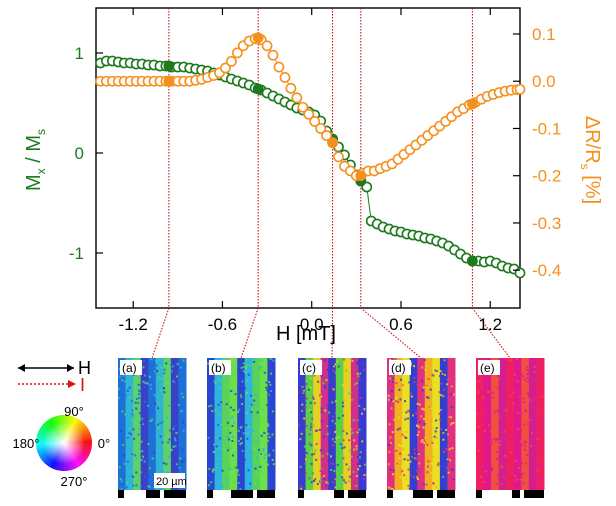 The image size is (616, 506). What do you see at coordinates (84, 368) in the screenshot?
I see `field-label: H` at bounding box center [84, 368].